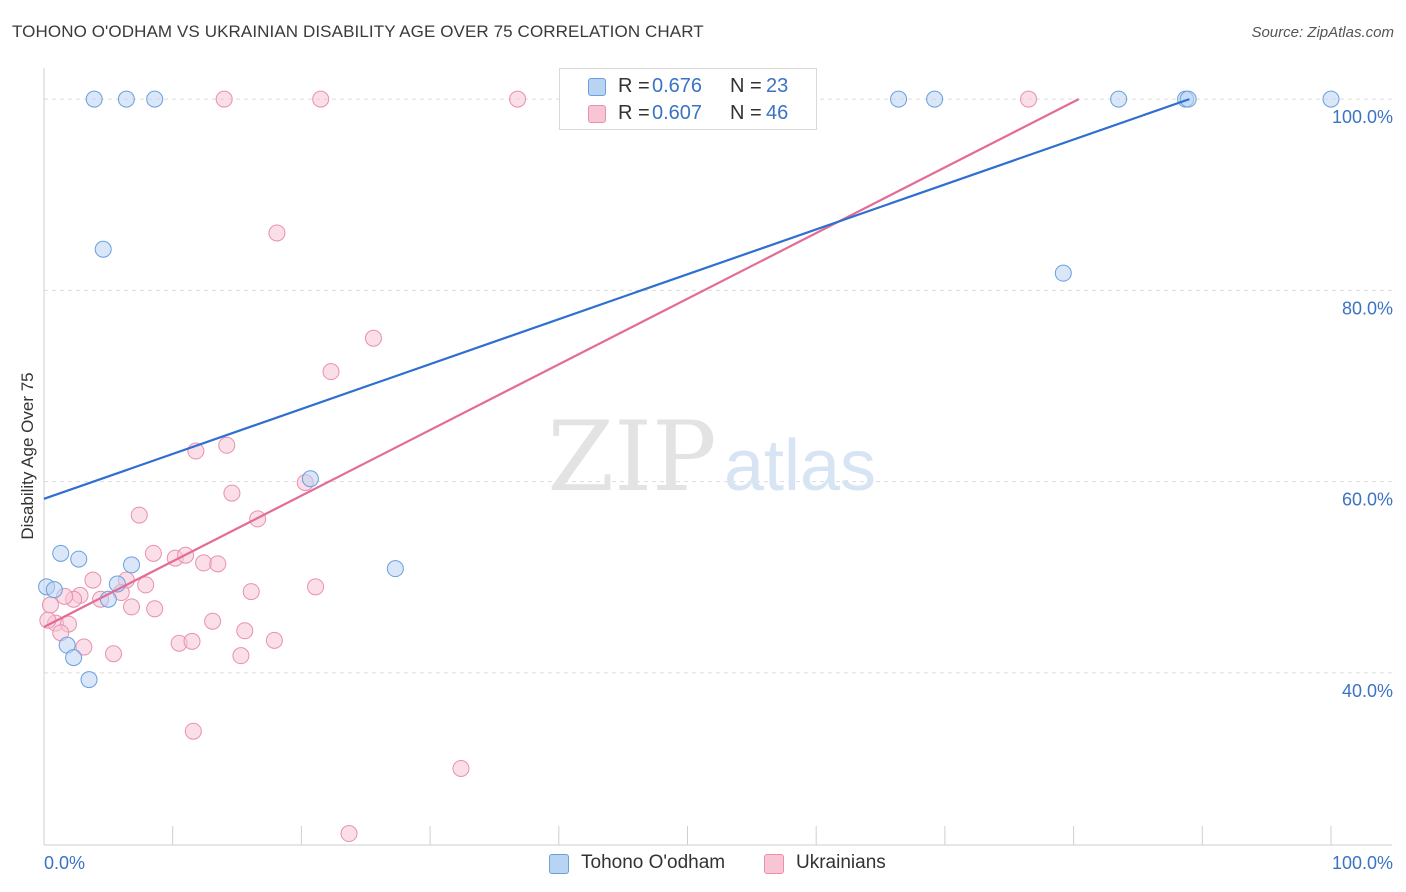 This screenshot has width=1406, height=892. I want to click on x-tick-label: 0.0%, so click(64, 863).